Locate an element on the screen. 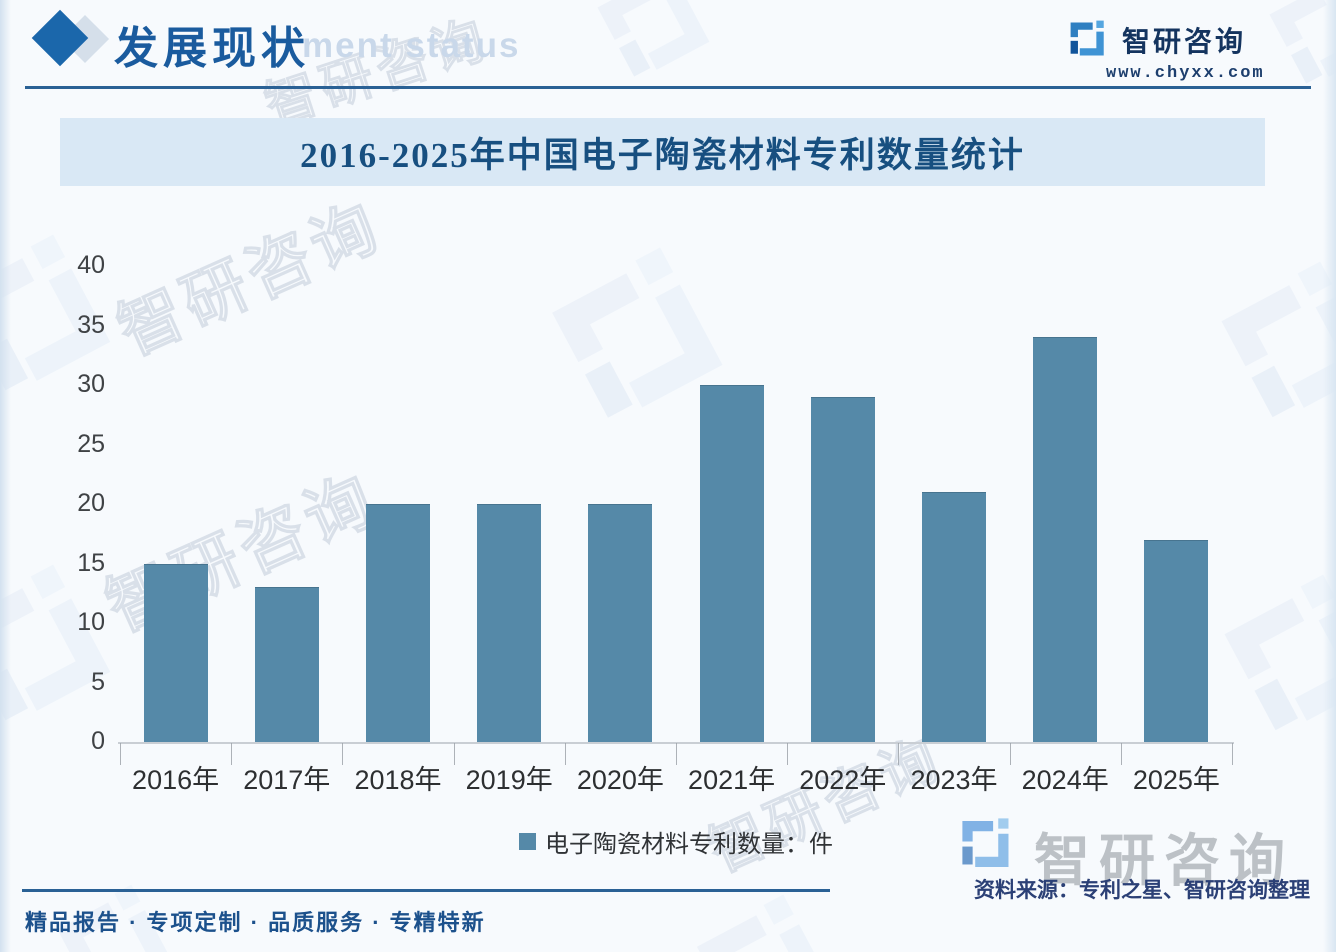  left-edge-gradient is located at coordinates (5, 476).